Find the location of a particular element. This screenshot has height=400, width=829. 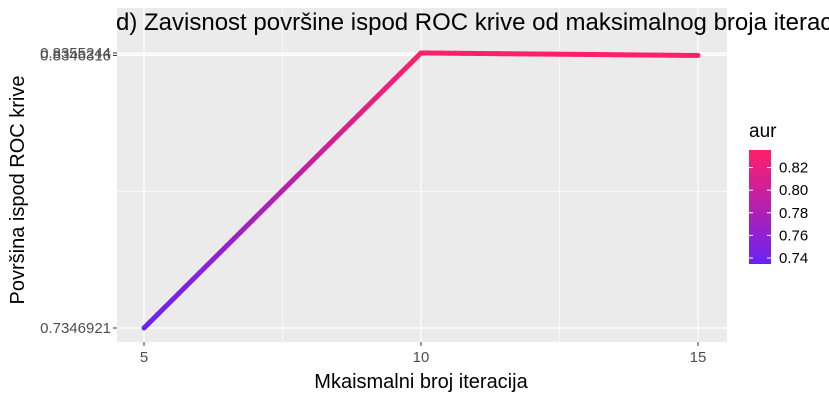

legend-label: 0.80 is located at coordinates (793, 190).